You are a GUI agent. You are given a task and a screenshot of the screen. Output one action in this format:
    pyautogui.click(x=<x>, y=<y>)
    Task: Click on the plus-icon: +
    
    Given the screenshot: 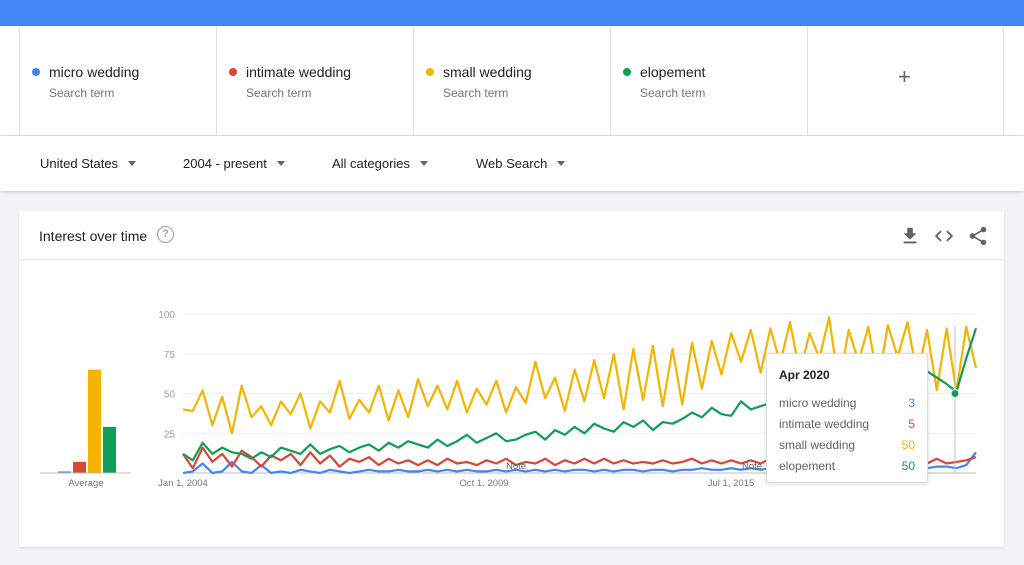 What is the action you would take?
    pyautogui.click(x=904, y=76)
    